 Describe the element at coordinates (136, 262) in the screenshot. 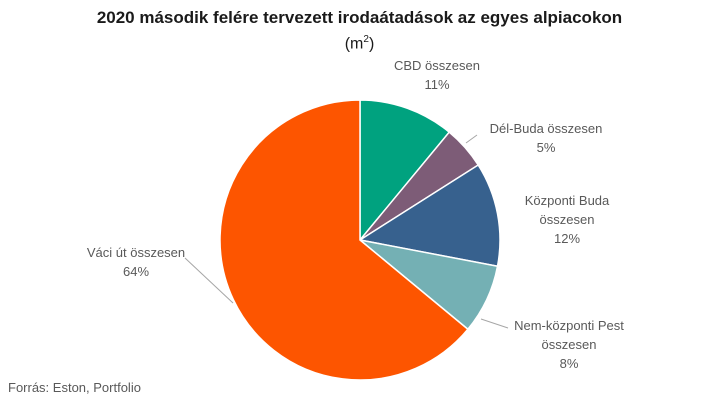

I see `slice-label: Váci út összesen 64%` at that location.